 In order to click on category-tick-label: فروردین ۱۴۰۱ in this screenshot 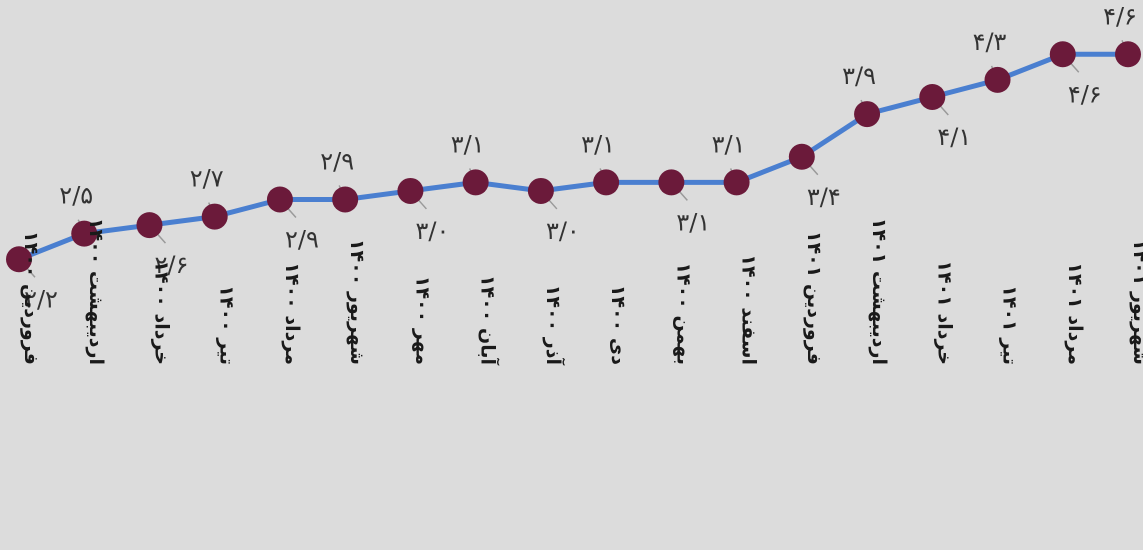, I will do `click(814, 298)`.